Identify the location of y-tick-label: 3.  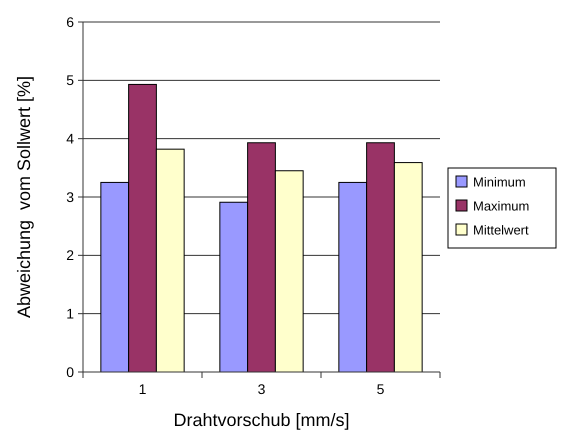
(70, 196).